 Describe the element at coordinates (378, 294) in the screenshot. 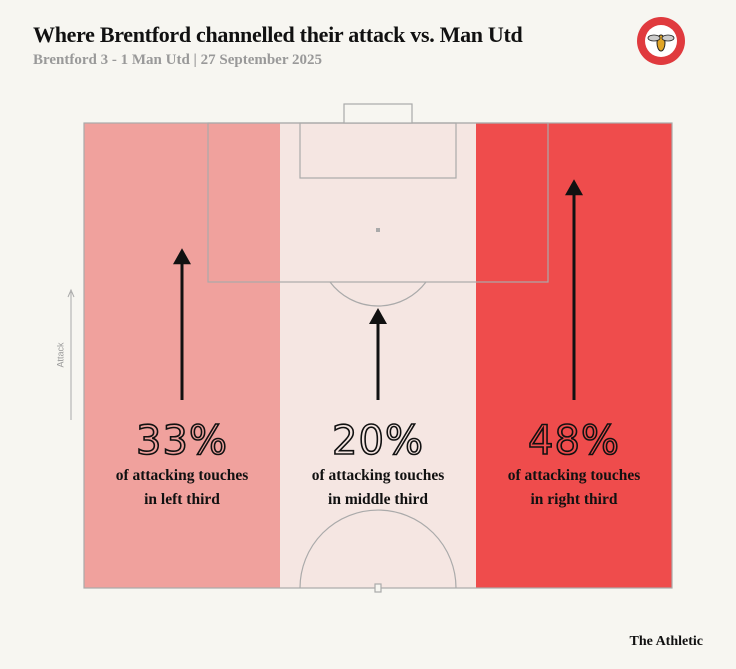

I see `penalty-arc` at that location.